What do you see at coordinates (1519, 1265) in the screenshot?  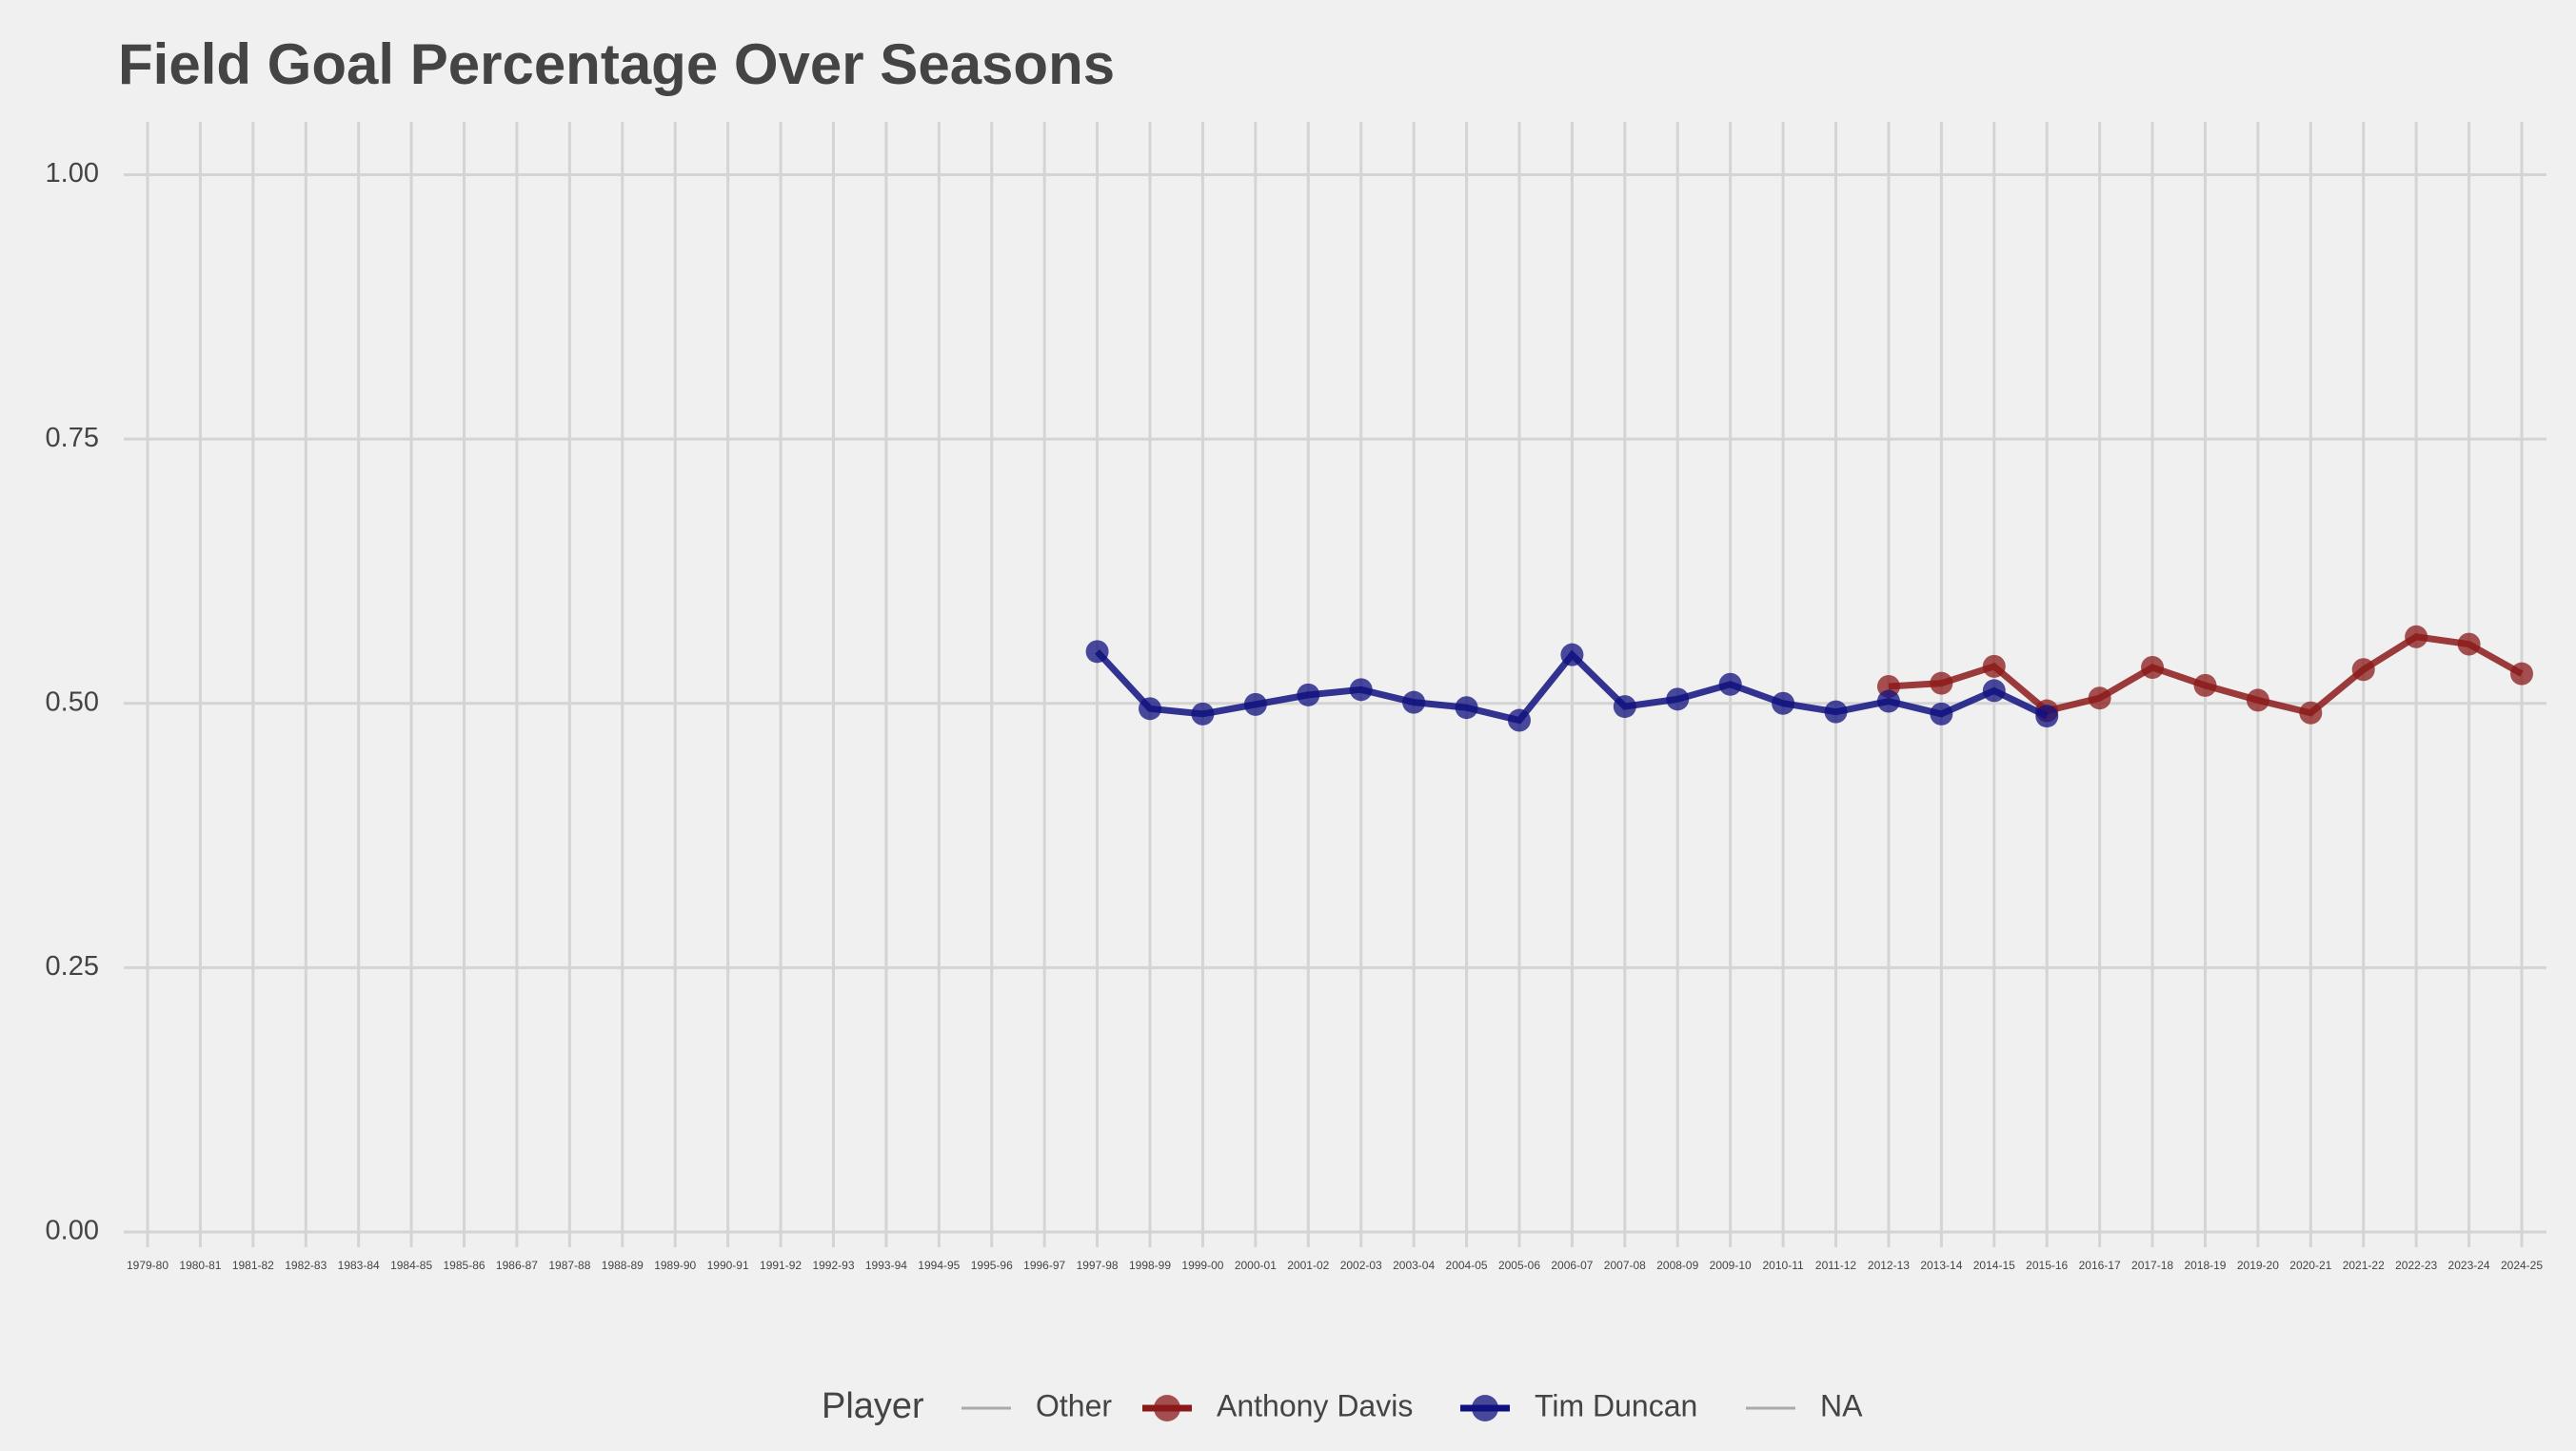 I see `x-tick-label: 2005-06` at bounding box center [1519, 1265].